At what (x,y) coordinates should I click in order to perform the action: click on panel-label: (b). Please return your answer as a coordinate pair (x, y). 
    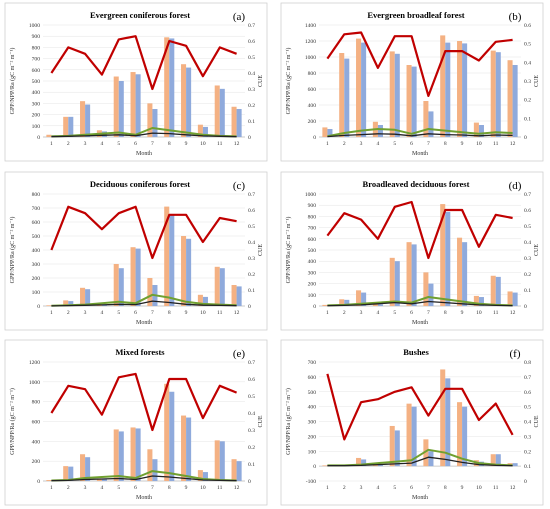
    Looking at the image, I should click on (515, 17).